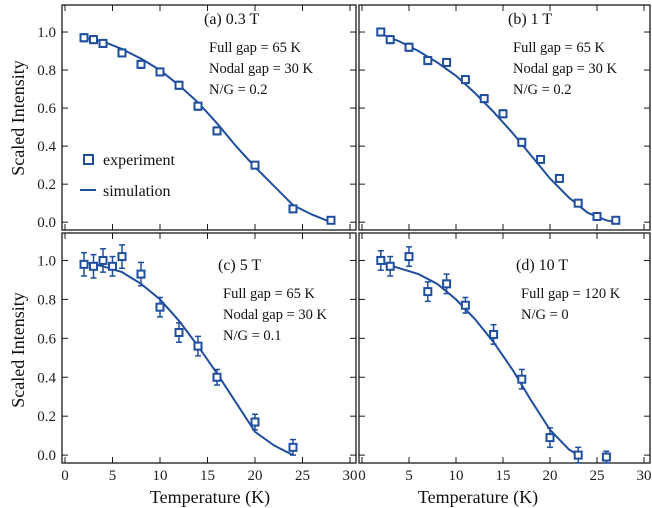  What do you see at coordinates (498, 128) in the screenshot?
I see `panel-b-simulation-line` at bounding box center [498, 128].